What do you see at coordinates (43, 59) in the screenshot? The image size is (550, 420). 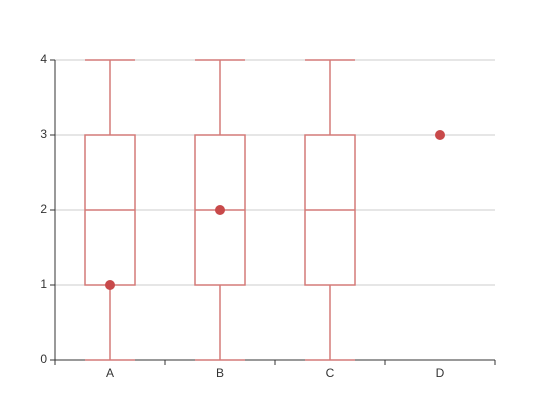 I see `y-tick-label: 4` at bounding box center [43, 59].